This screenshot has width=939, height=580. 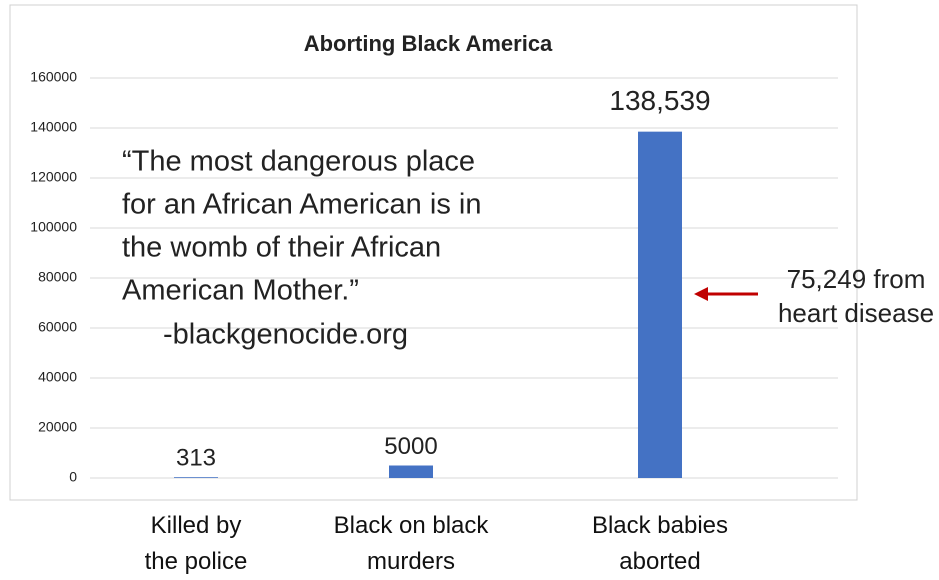 I want to click on x-tick-label: Black on black murders, so click(x=411, y=543).